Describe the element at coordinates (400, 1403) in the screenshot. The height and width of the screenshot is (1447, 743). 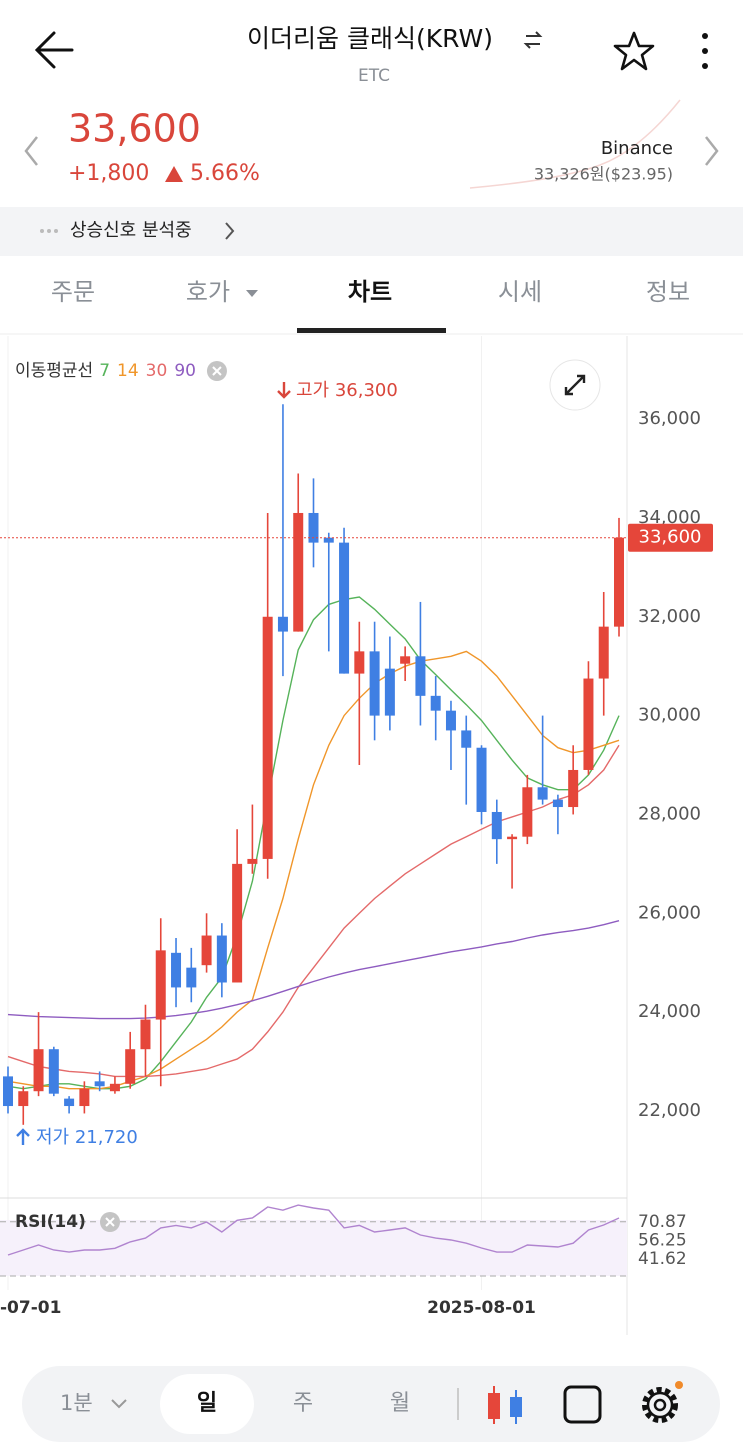
I see `period: 월` at that location.